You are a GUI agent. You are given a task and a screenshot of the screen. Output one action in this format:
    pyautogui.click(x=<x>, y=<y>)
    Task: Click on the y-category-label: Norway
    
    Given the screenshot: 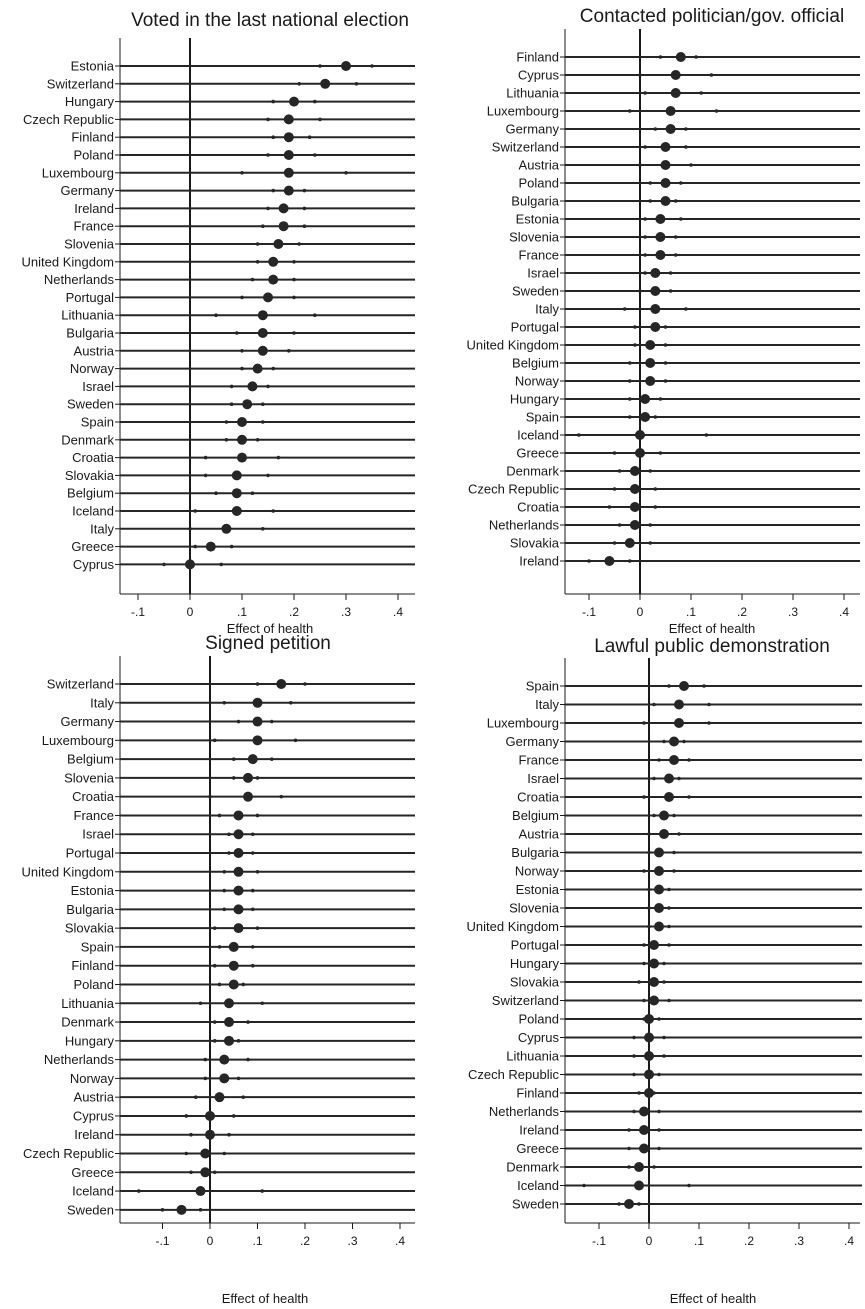 What is the action you would take?
    pyautogui.click(x=537, y=871)
    